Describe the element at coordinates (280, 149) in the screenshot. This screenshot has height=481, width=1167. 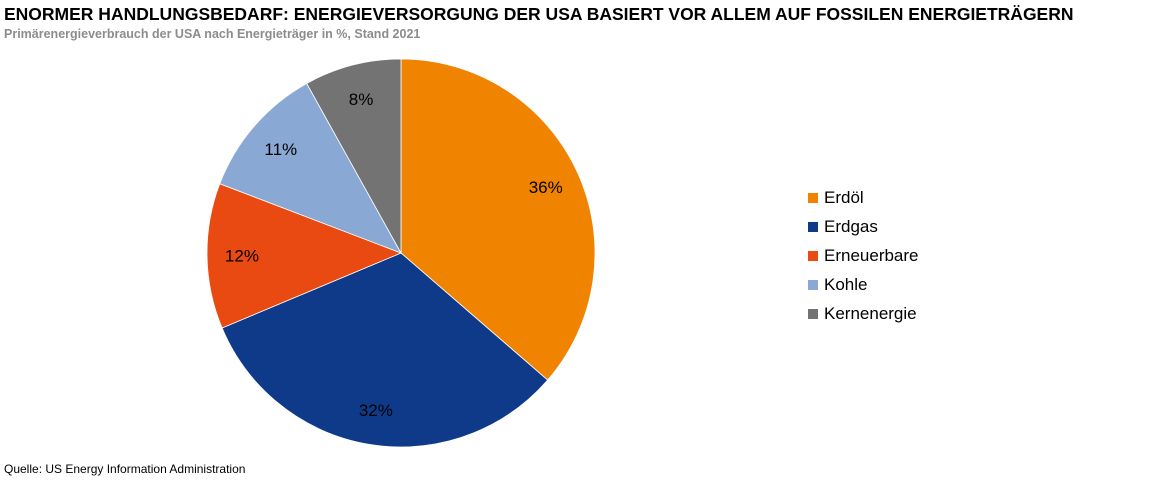
I see `data-label: 11%` at that location.